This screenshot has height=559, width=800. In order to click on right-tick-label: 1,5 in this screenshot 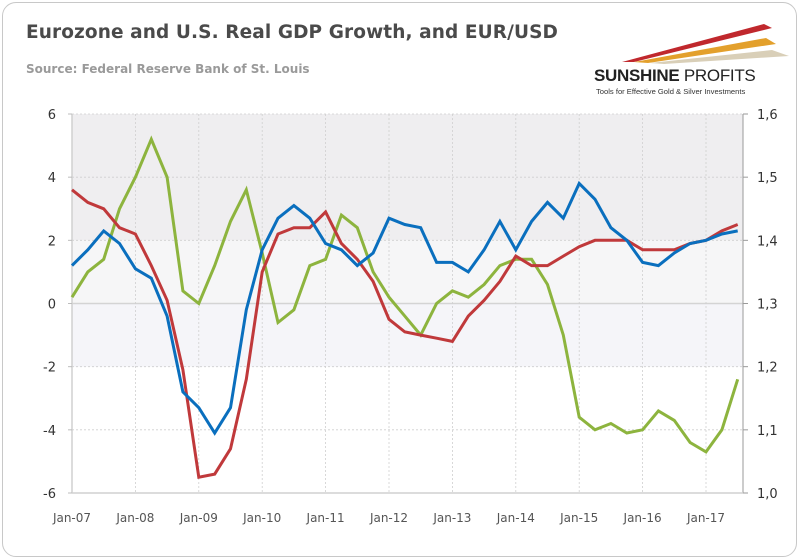, I will do `click(767, 178)`.